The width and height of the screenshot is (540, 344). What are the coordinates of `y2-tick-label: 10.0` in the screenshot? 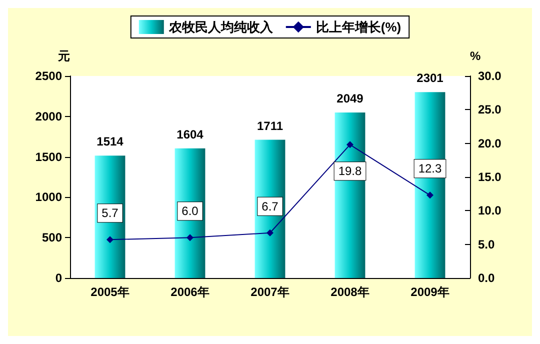 It's located at (490, 211).